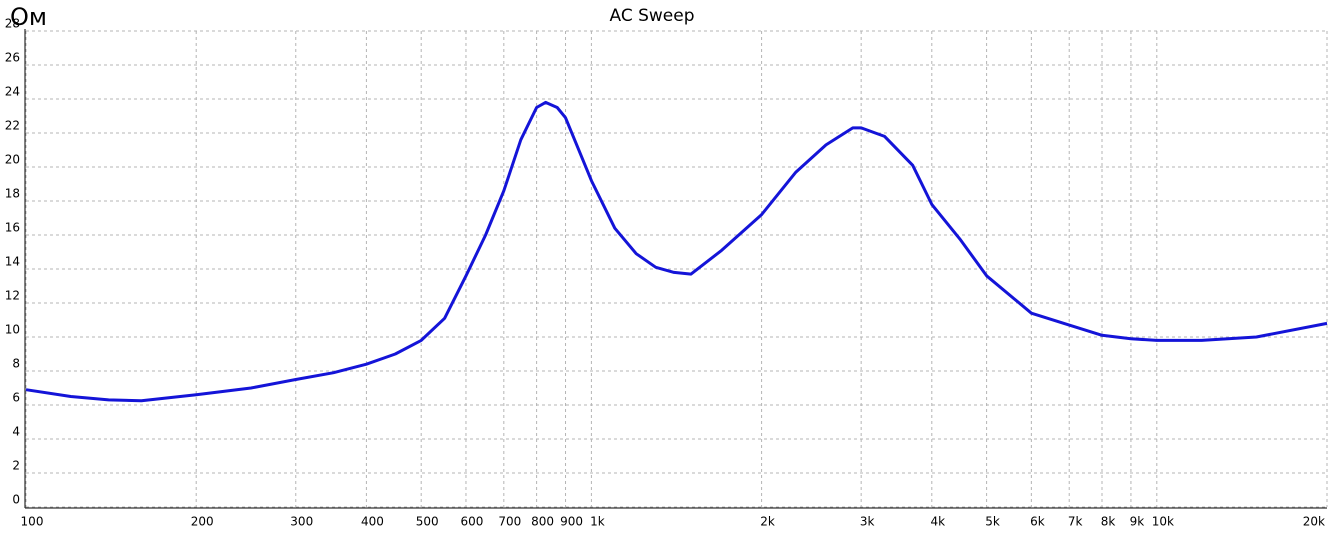 Image resolution: width=1332 pixels, height=536 pixels. What do you see at coordinates (202, 522) in the screenshot?
I see `x-tick-label: 200` at bounding box center [202, 522].